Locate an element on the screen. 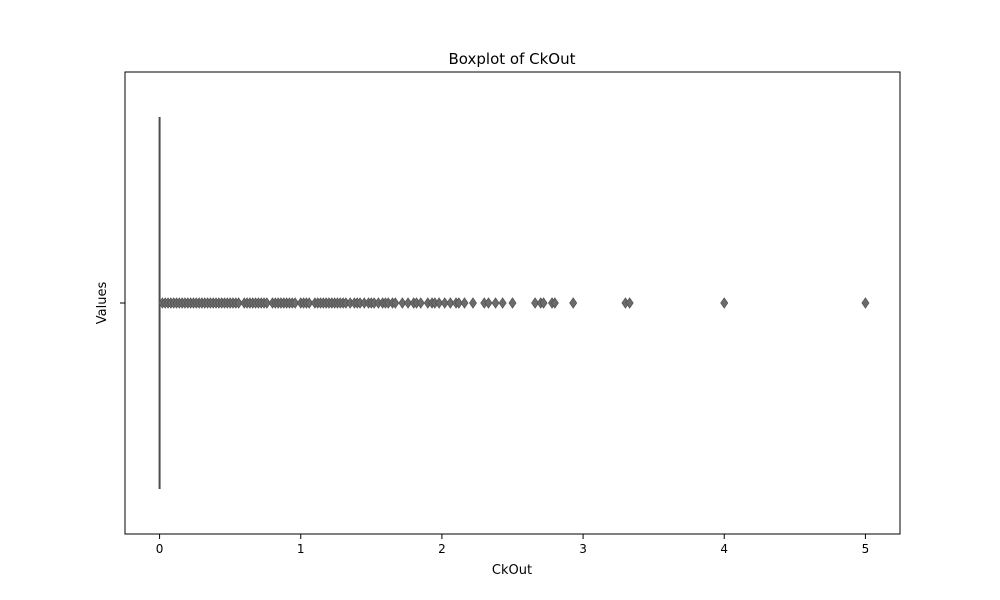  y-axis-label: Values is located at coordinates (102, 303).